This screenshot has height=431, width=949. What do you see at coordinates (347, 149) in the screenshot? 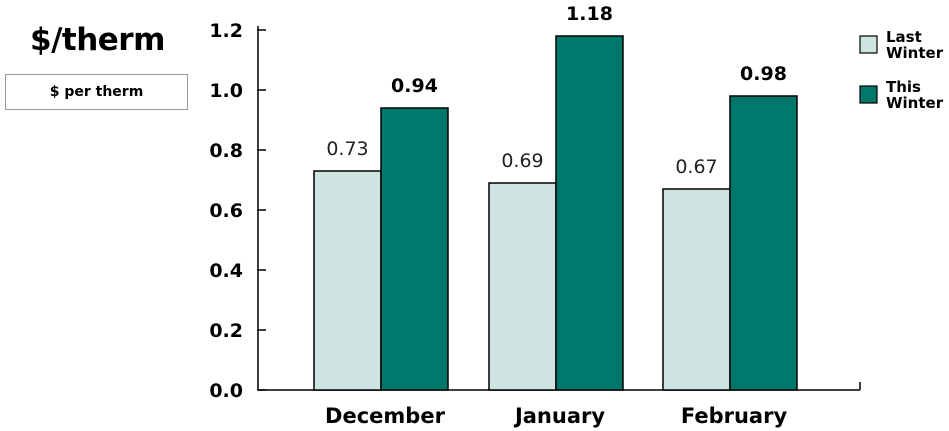
I see `data-label: 0.73` at bounding box center [347, 149].